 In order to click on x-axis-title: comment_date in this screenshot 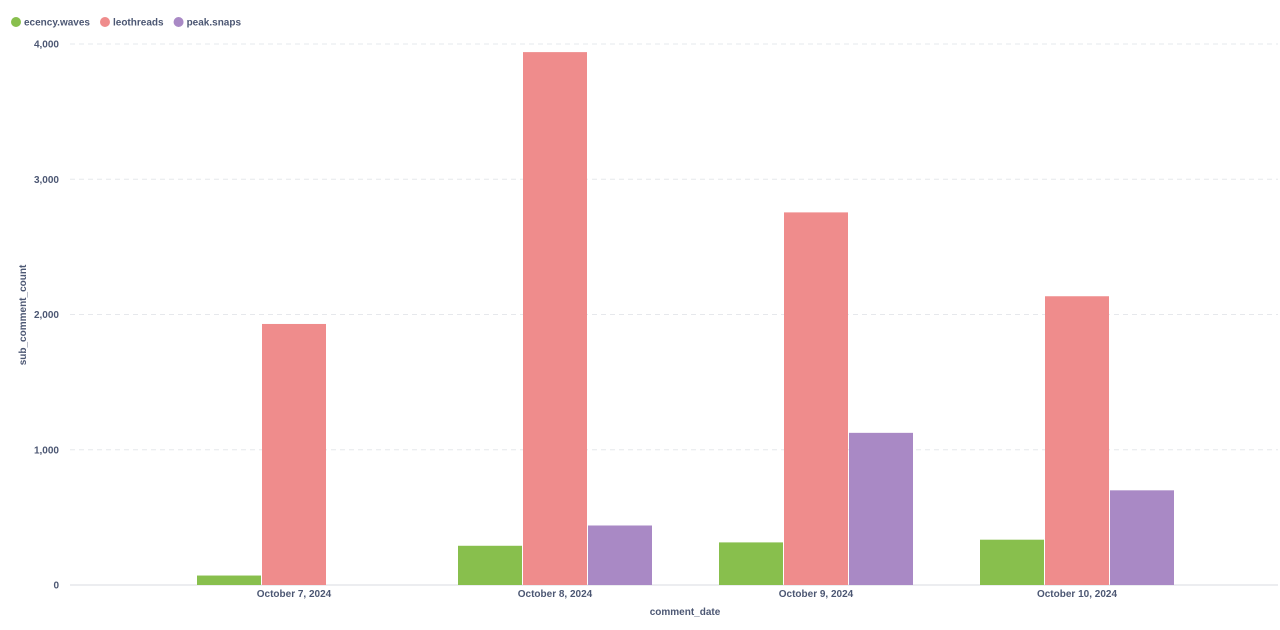, I will do `click(685, 612)`.